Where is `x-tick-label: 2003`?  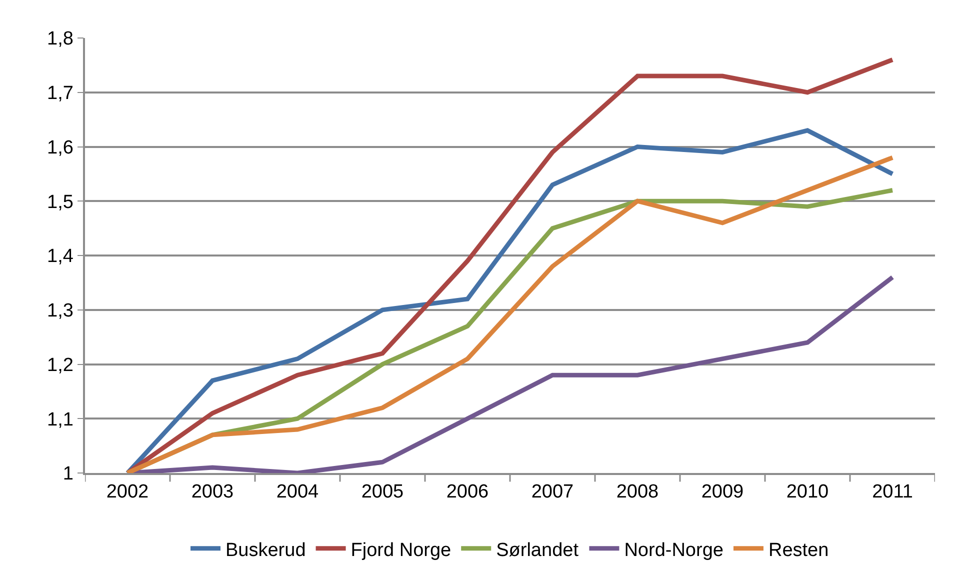 x-tick-label: 2003 is located at coordinates (212, 492).